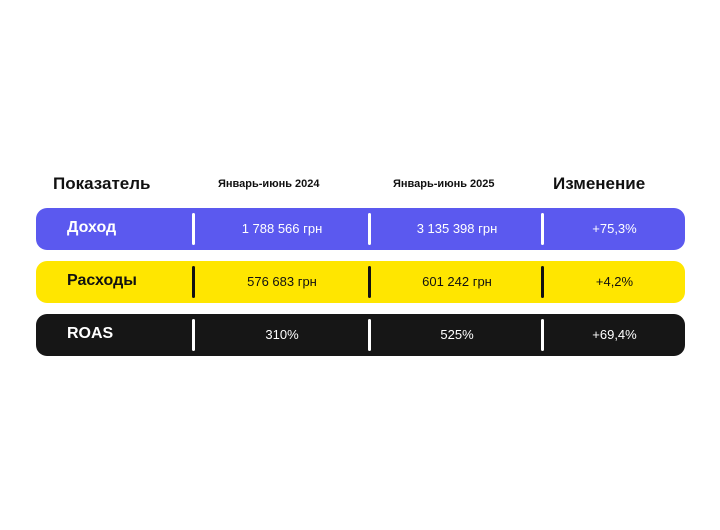  What do you see at coordinates (614, 228) in the screenshot?
I see `income-change: +75,3%` at bounding box center [614, 228].